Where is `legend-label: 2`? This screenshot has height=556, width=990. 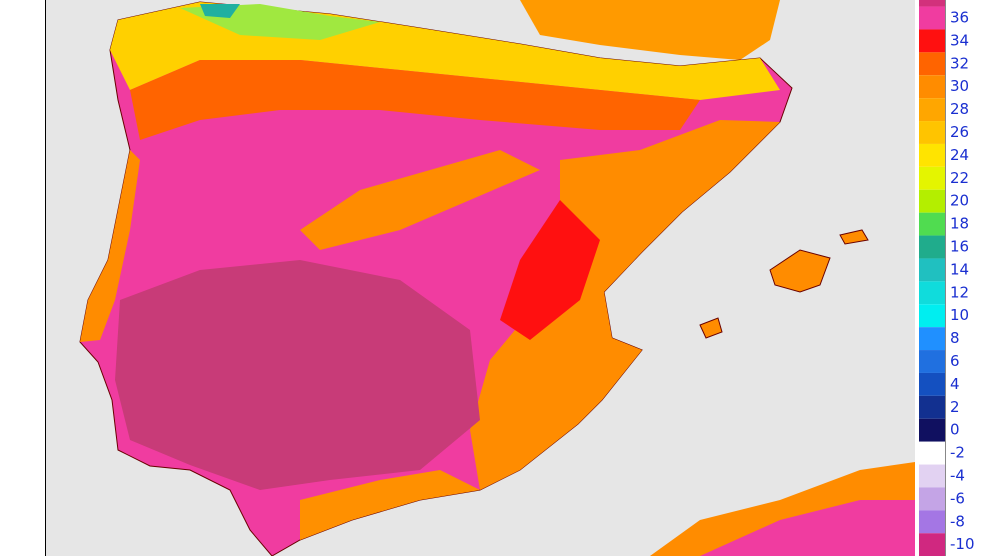
legend-label: 2 is located at coordinates (955, 407).